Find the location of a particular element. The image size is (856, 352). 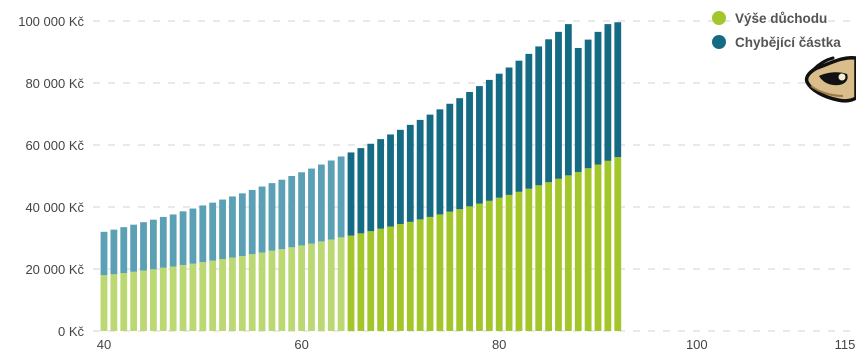

legend-item-pension: Výše důchodu is located at coordinates (776, 18).